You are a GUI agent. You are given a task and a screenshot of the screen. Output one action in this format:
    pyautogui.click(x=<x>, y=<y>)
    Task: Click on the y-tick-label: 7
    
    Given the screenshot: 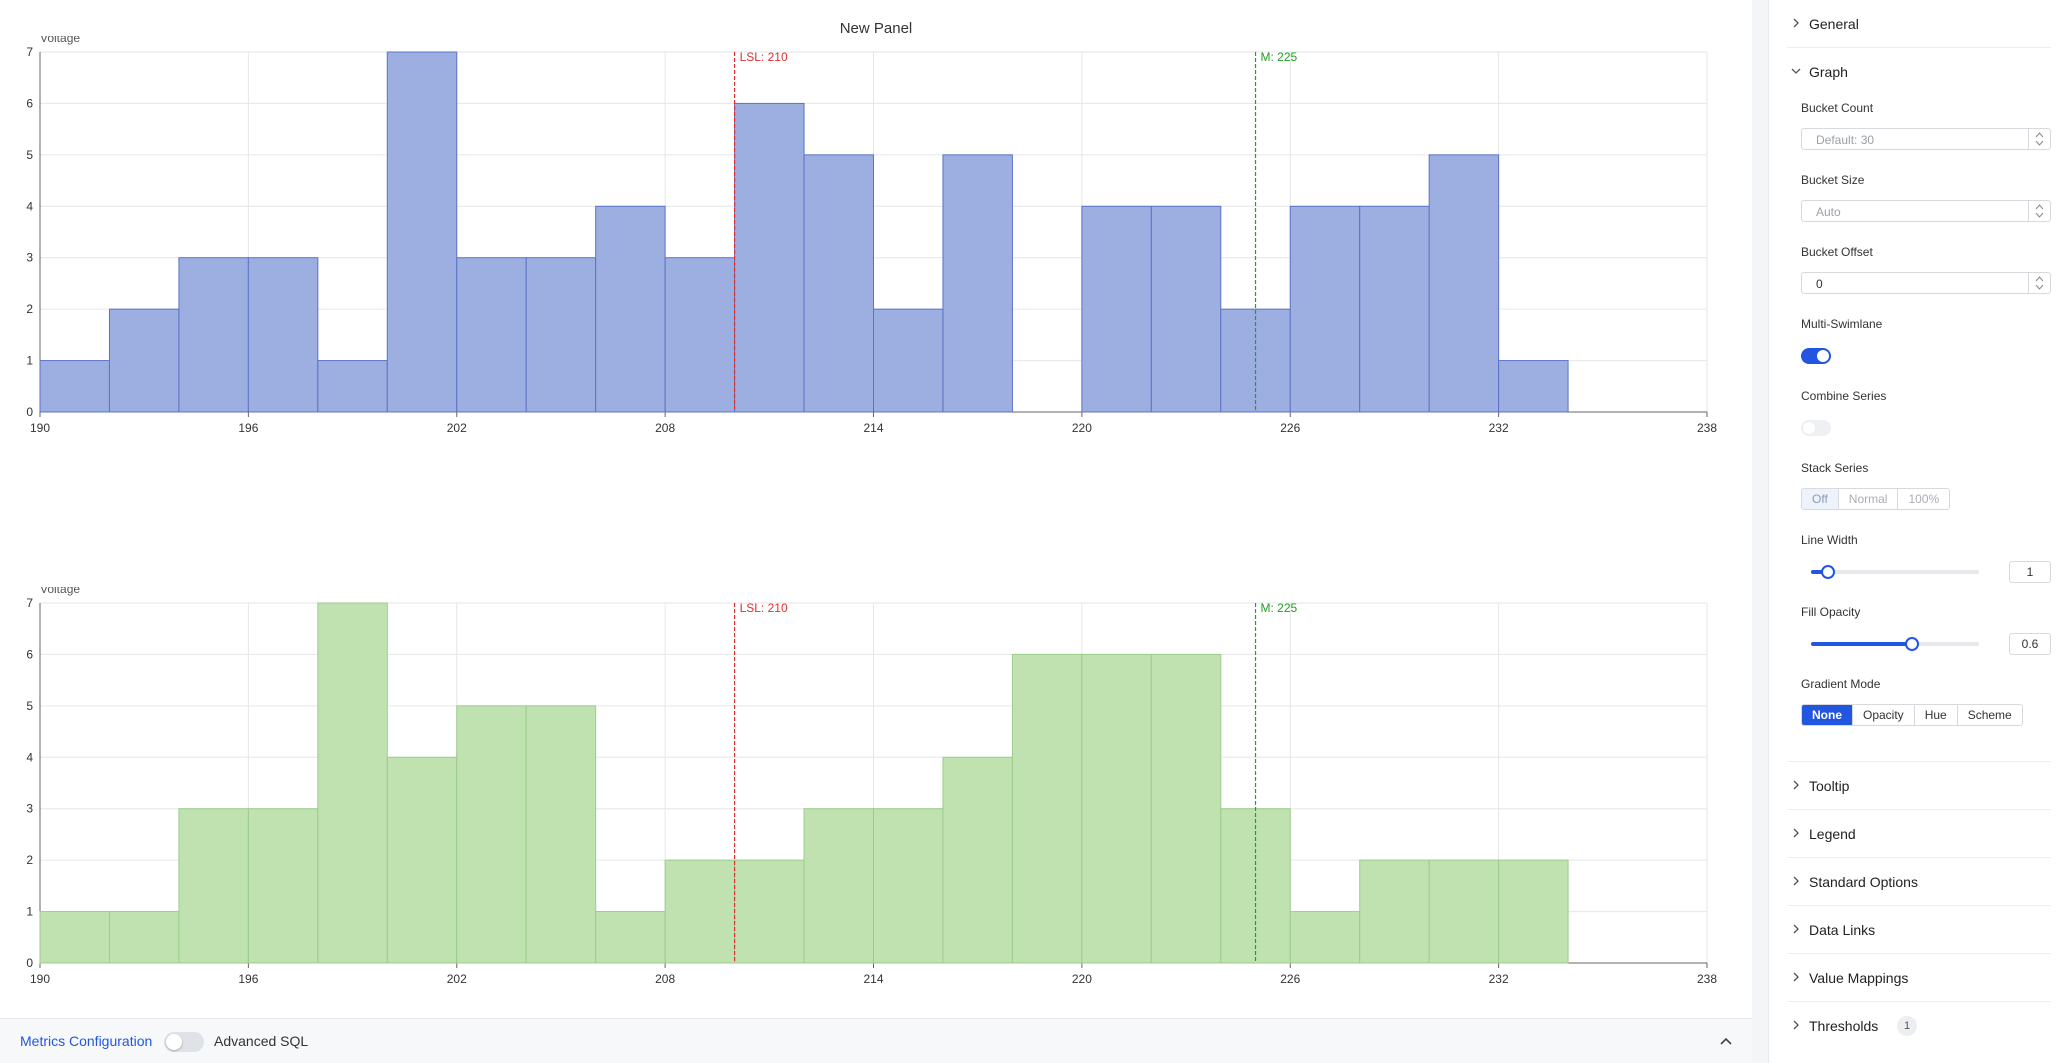 What is the action you would take?
    pyautogui.click(x=29, y=603)
    